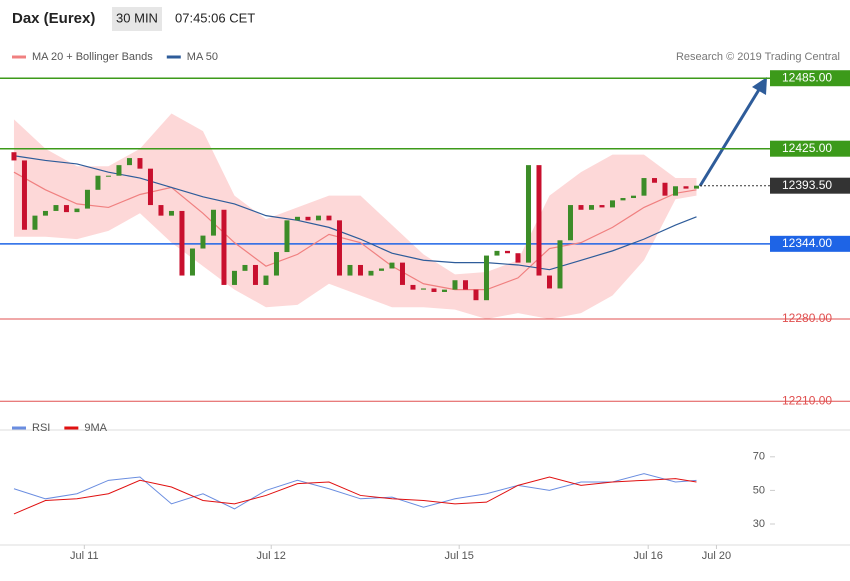  What do you see at coordinates (730, 137) in the screenshot?
I see `arrow` at bounding box center [730, 137].